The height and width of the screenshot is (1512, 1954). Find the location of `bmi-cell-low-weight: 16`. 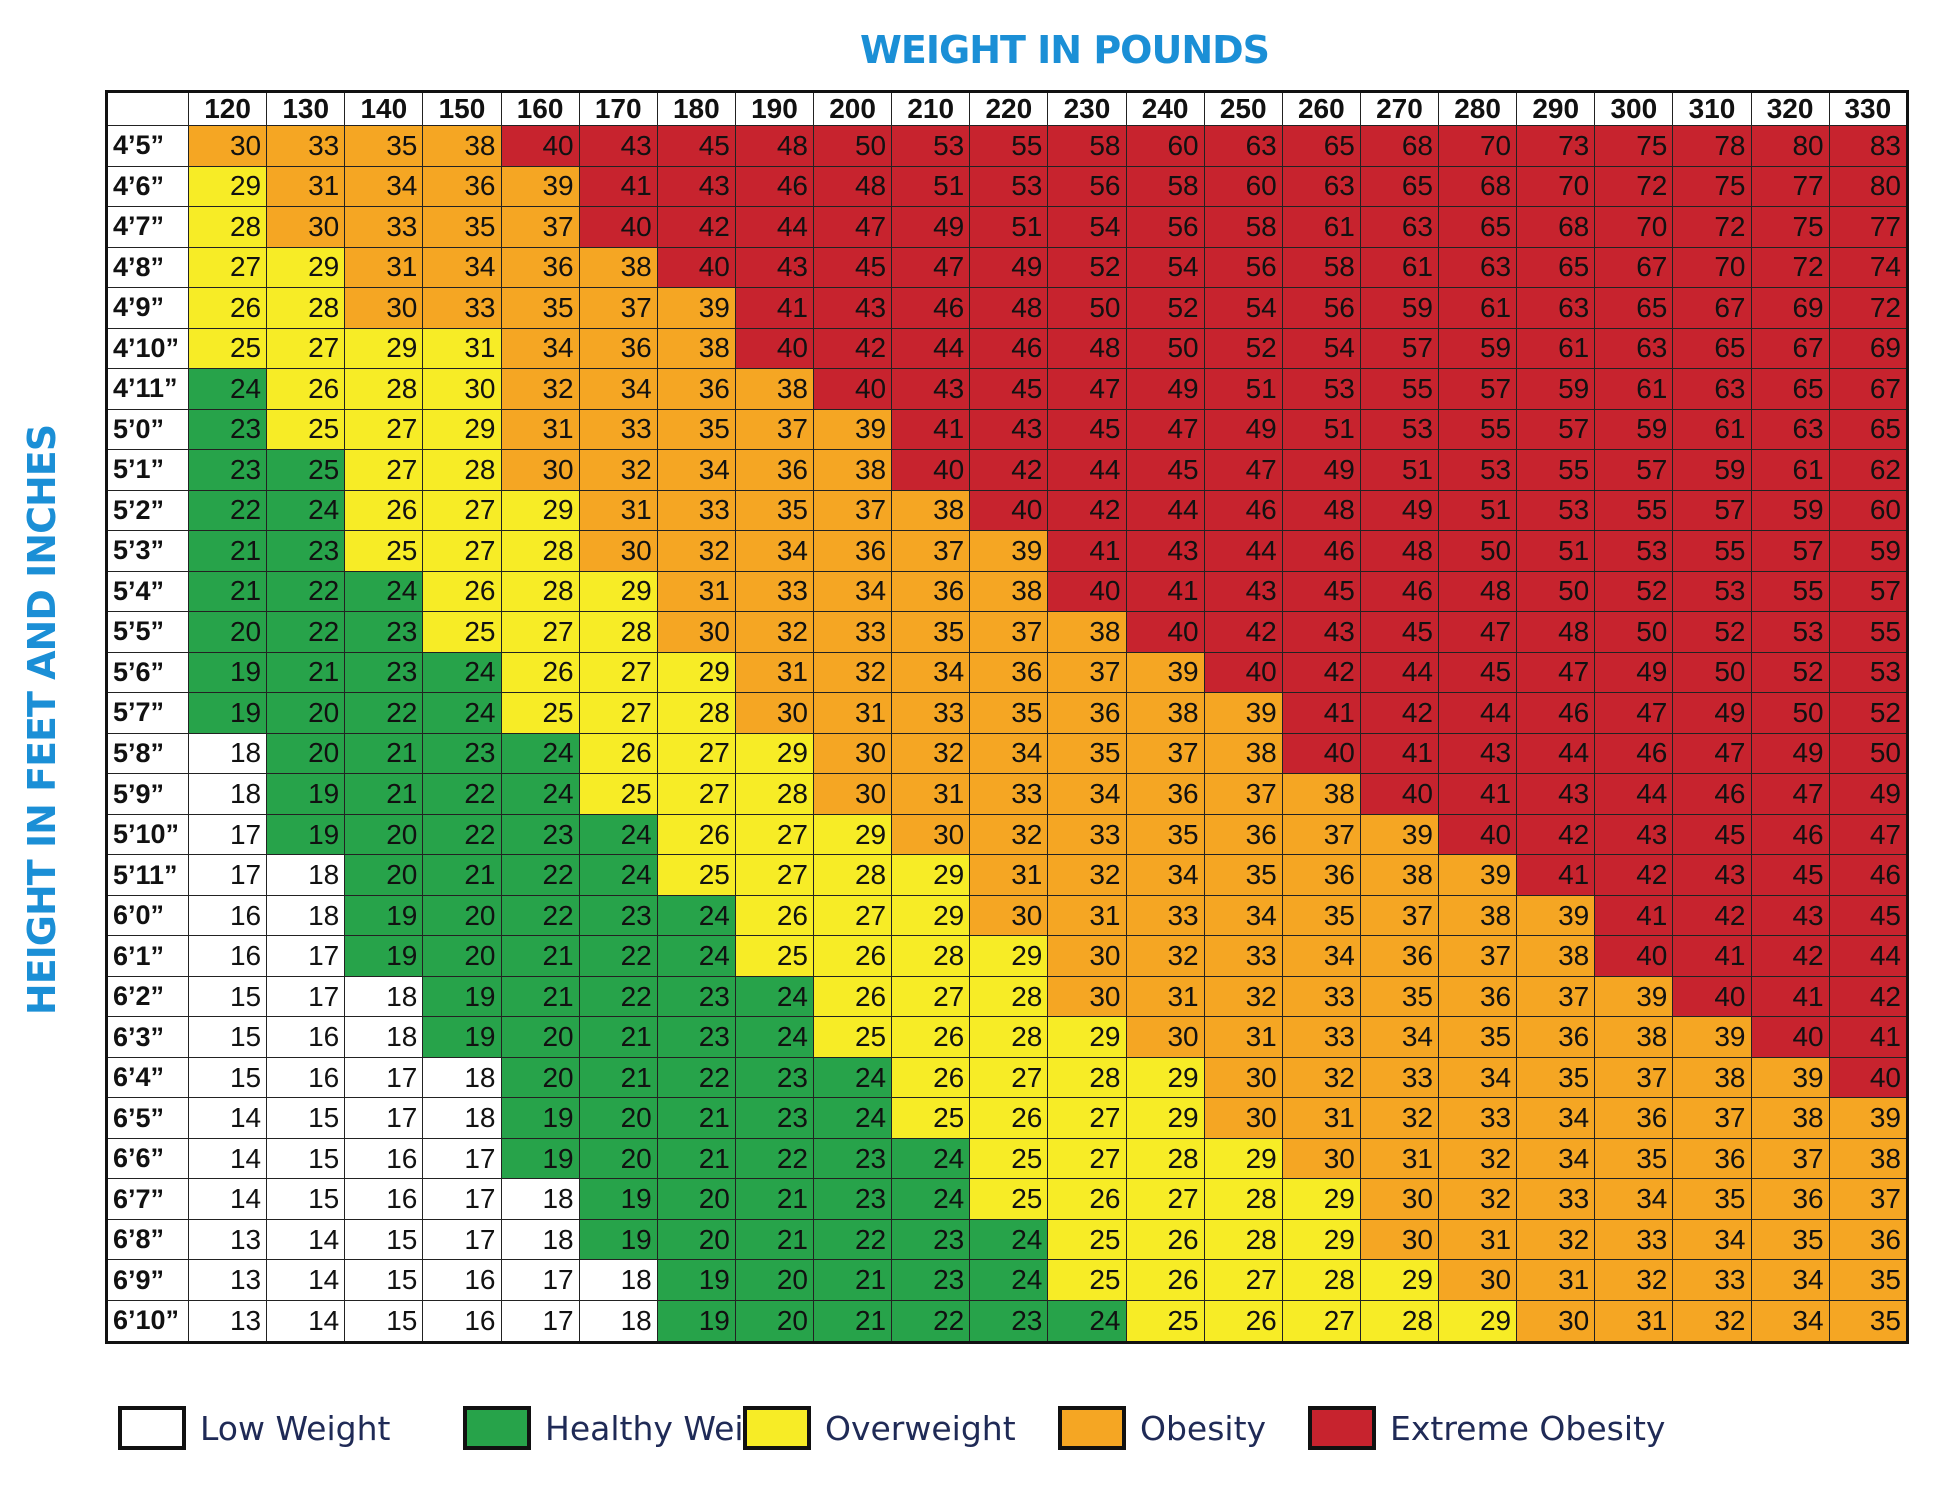

bmi-cell-low-weight: 16 is located at coordinates (306, 1037).